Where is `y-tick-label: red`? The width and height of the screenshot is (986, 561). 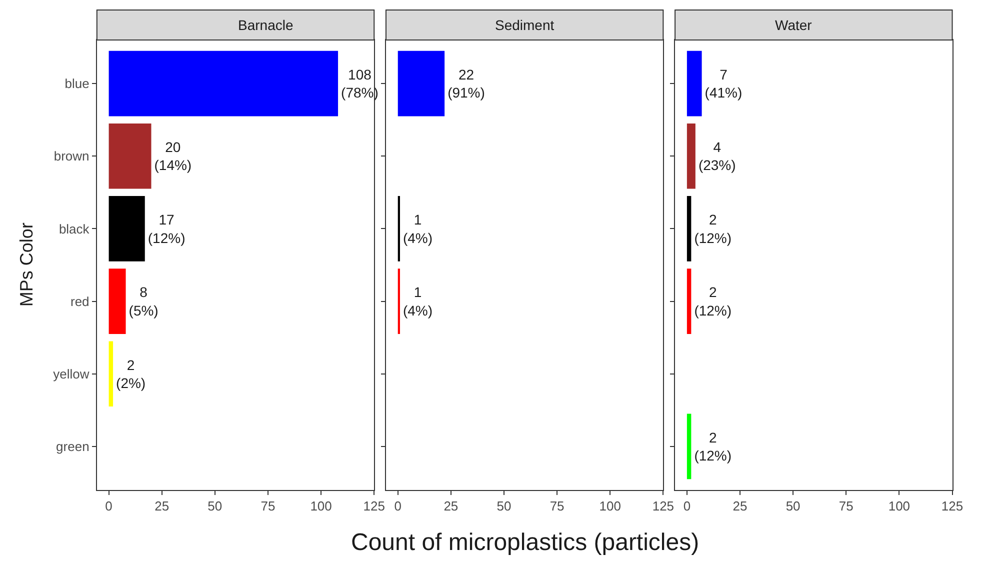
y-tick-label: red is located at coordinates (80, 301).